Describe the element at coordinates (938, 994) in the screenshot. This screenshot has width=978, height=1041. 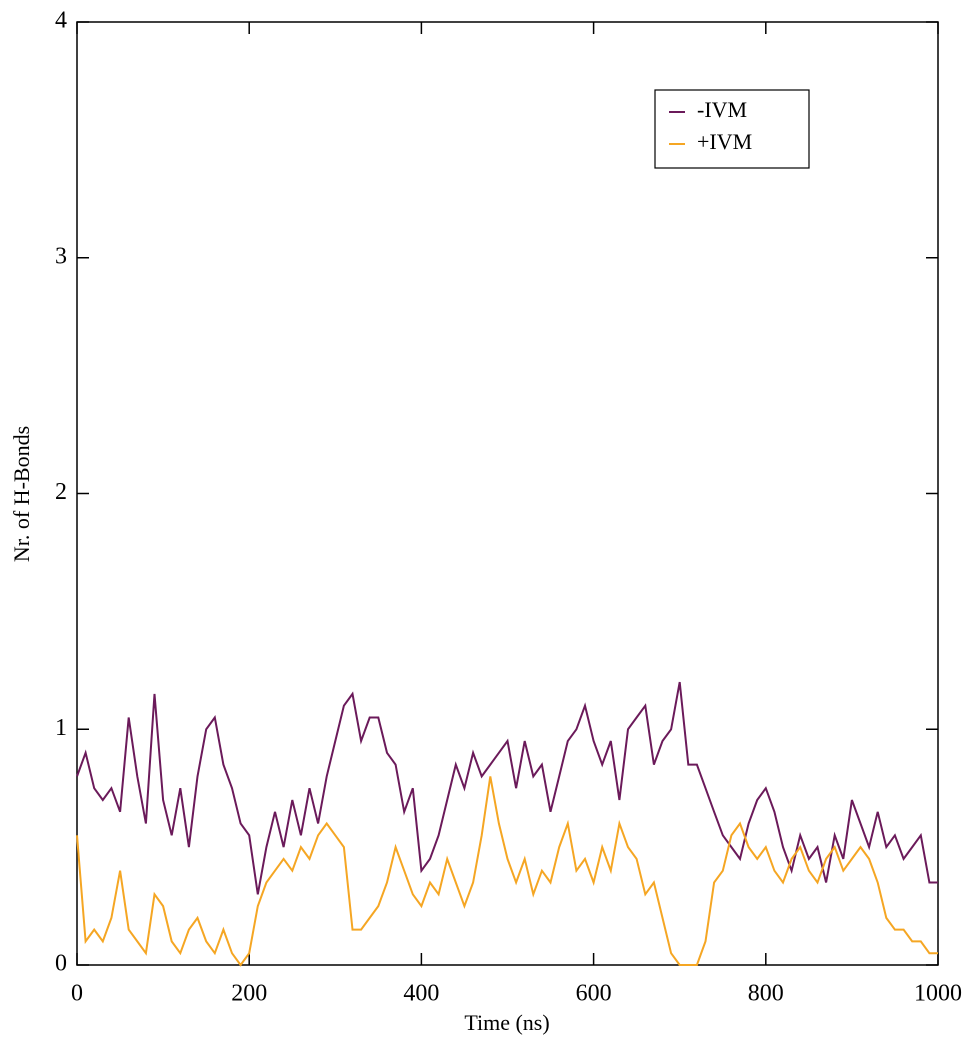
I see `x-tick-label: 1000` at that location.